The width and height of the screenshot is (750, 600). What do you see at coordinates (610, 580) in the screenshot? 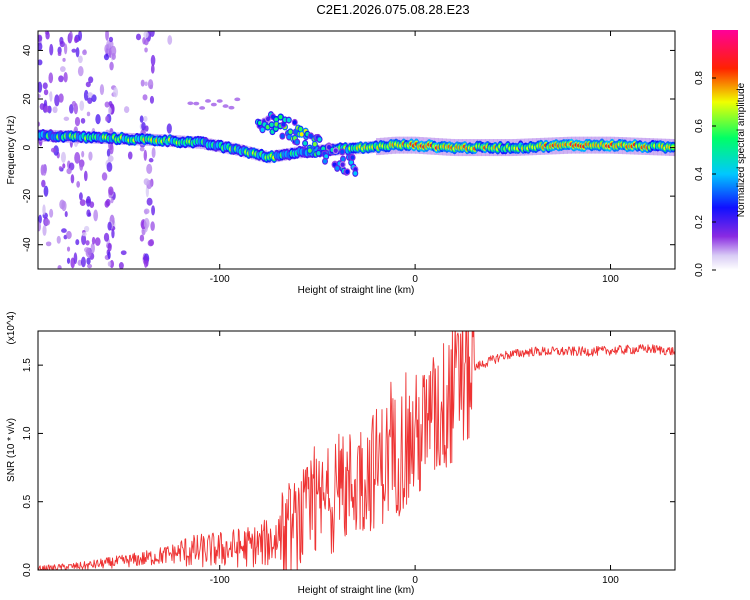
I see `snr-x-tick-label: 100` at bounding box center [610, 580].